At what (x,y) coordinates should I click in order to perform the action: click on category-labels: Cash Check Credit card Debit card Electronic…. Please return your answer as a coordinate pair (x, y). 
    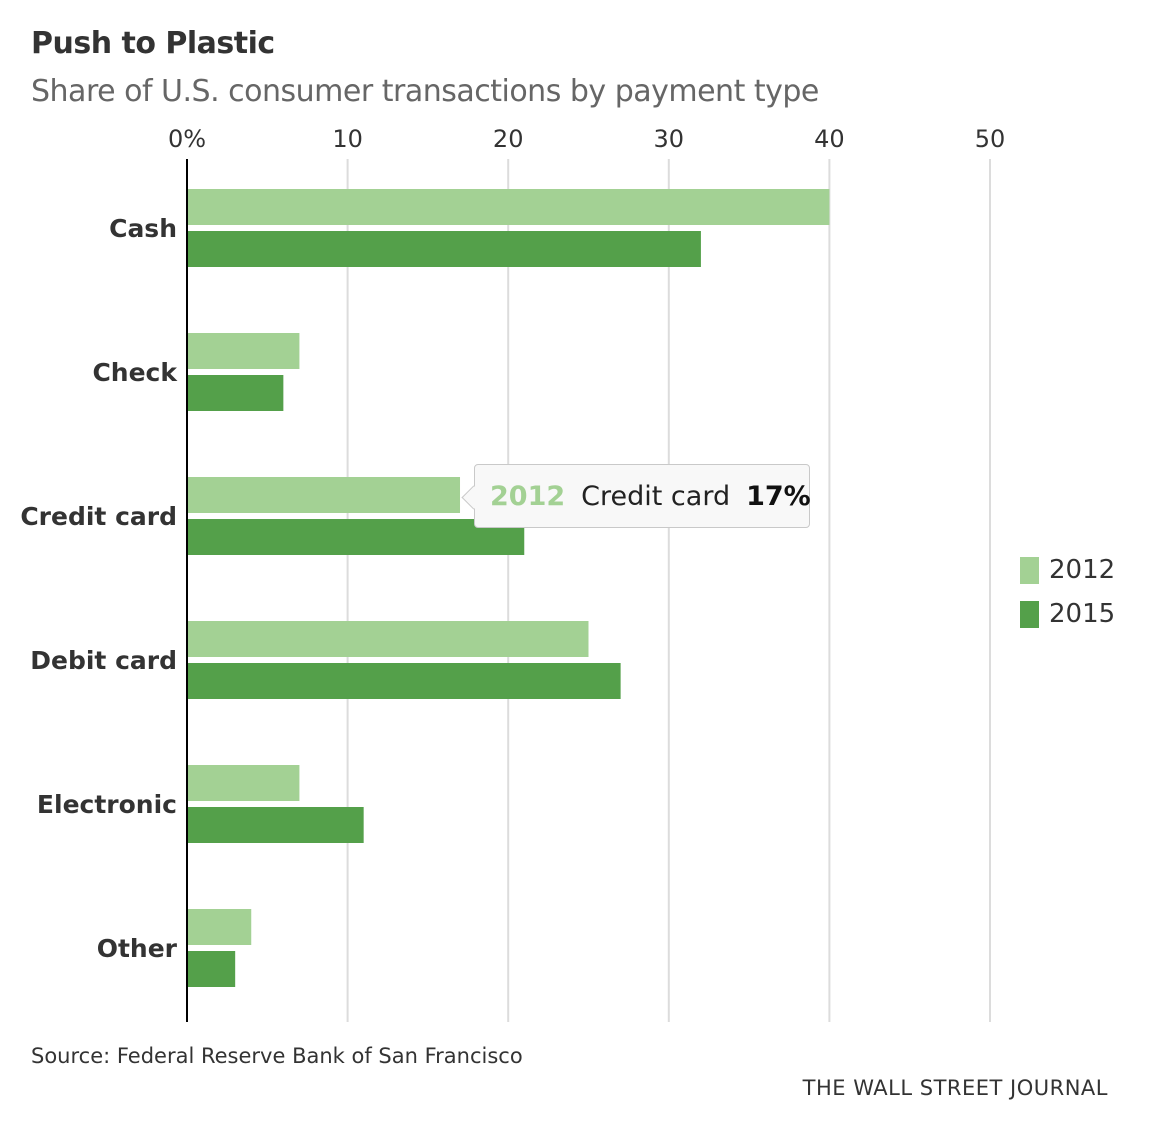
    Looking at the image, I should click on (99, 588).